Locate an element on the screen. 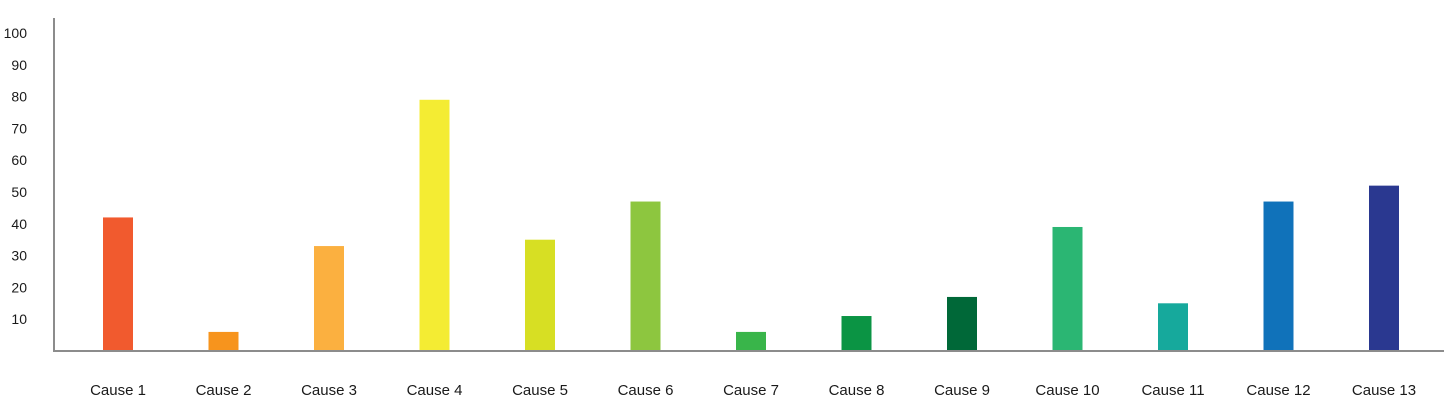  x-category-label: Cause 6 is located at coordinates (646, 390).